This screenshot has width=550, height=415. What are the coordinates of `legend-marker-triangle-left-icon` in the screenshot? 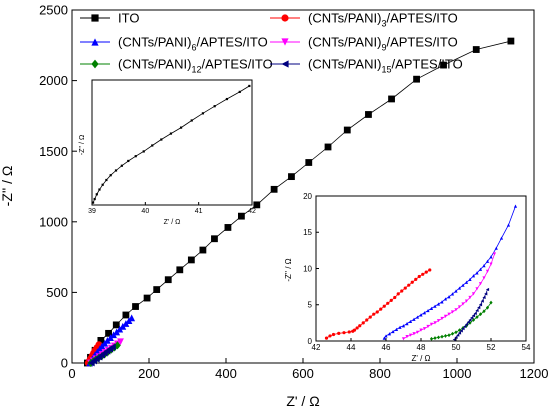 It's located at (285, 64).